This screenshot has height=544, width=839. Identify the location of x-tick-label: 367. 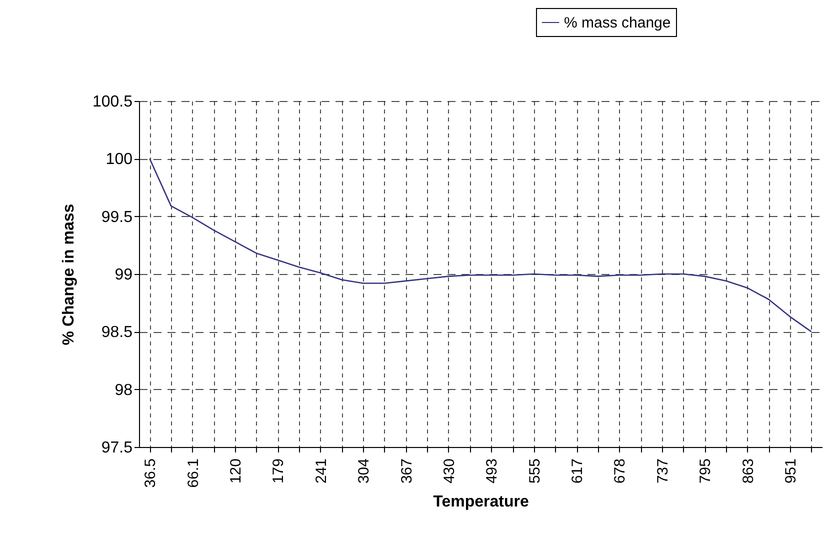
(407, 471).